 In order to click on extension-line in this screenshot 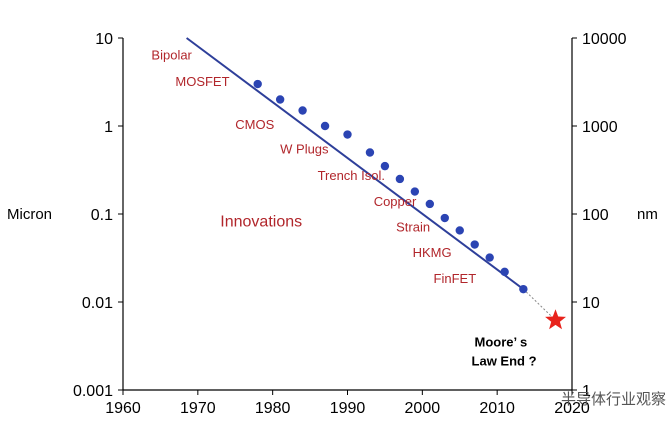, I will do `click(539, 304)`.